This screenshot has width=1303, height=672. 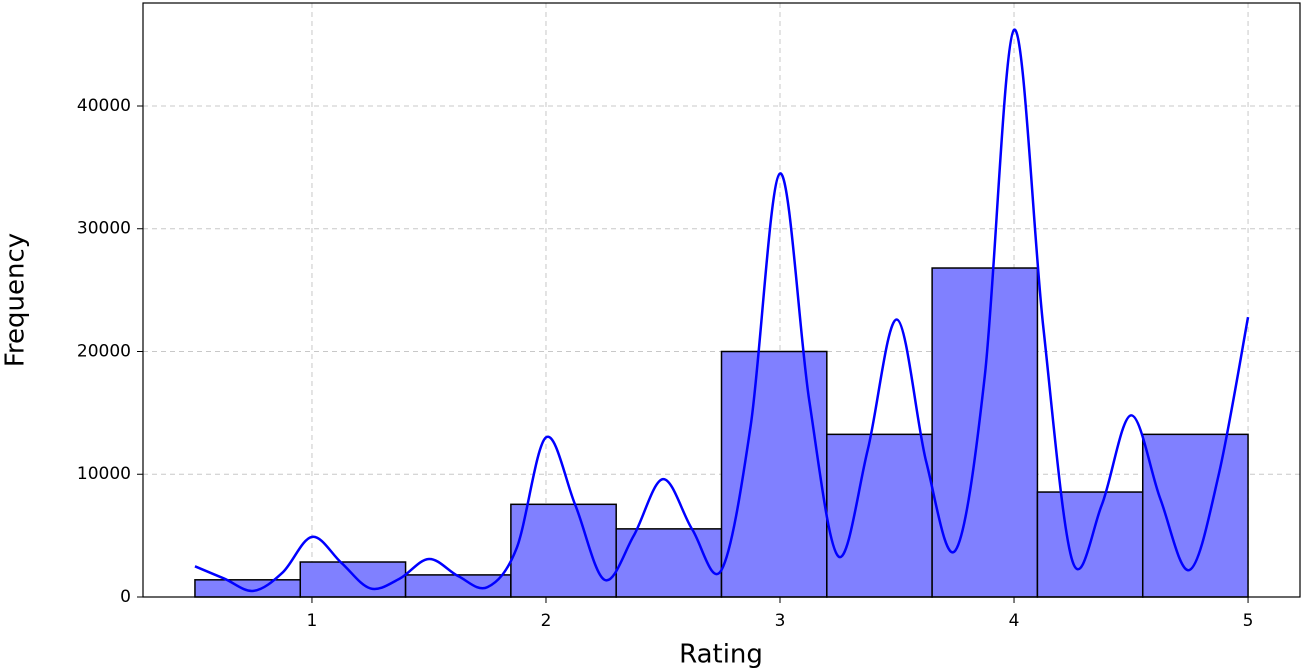 I want to click on x-tick-label: 5, so click(x=1248, y=621).